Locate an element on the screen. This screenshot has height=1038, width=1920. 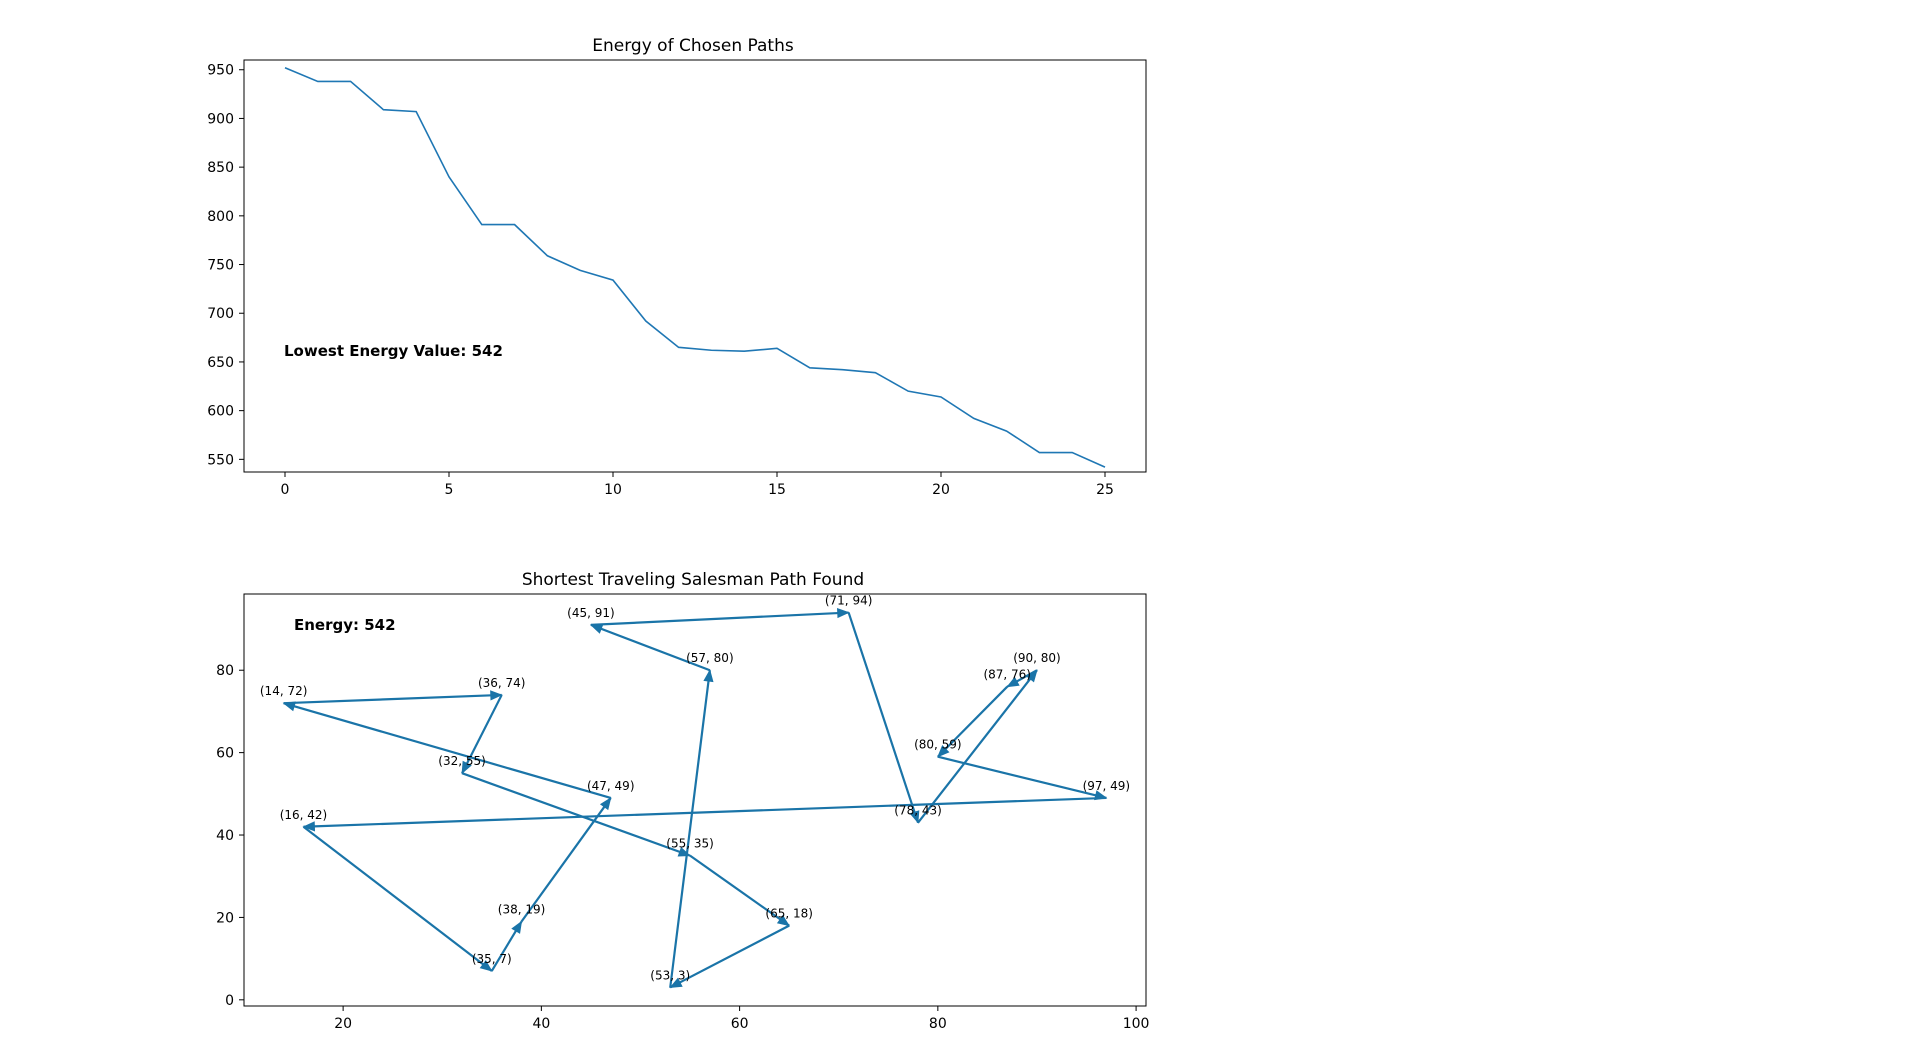
tsp-chart-x-axis: 20 40 60 80 100 is located at coordinates (741, 1019).